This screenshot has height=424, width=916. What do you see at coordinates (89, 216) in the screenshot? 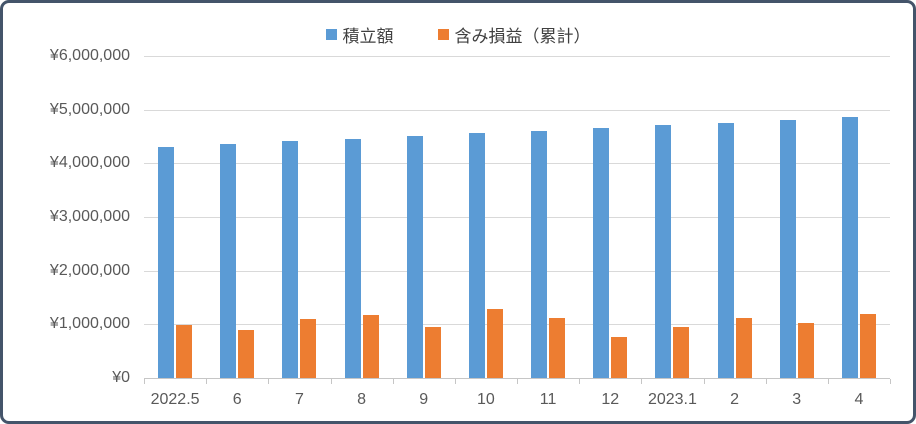
I see `y-axis-label: ¥3,000,000` at bounding box center [89, 216].